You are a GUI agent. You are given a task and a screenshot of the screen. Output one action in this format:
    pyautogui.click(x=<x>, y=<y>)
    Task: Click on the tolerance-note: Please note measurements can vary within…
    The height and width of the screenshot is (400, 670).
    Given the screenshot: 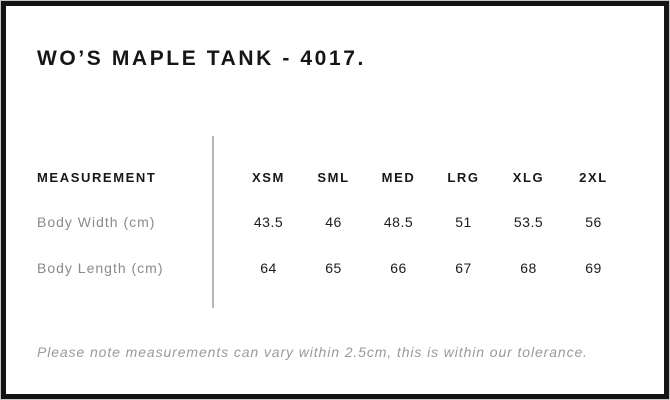 What is the action you would take?
    pyautogui.click(x=312, y=352)
    